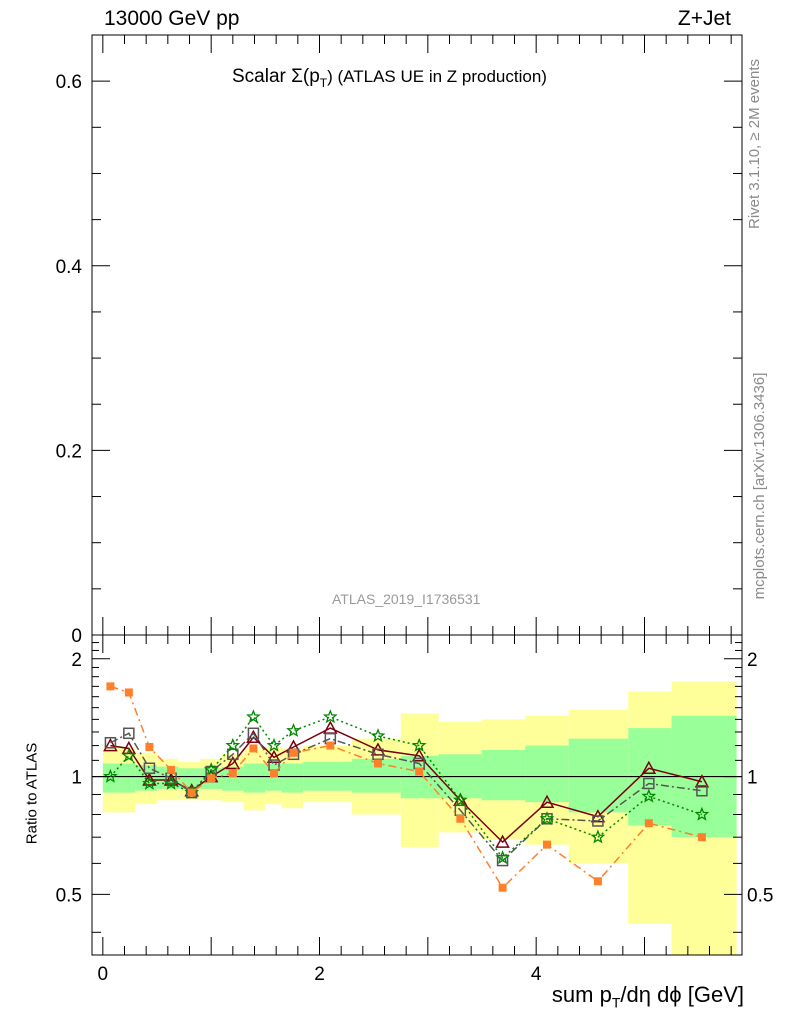 Image resolution: width=786 pixels, height=1024 pixels. I want to click on plot-title: Scalar Σ(pT) (ATLAS UE in Z production), so click(389, 78).